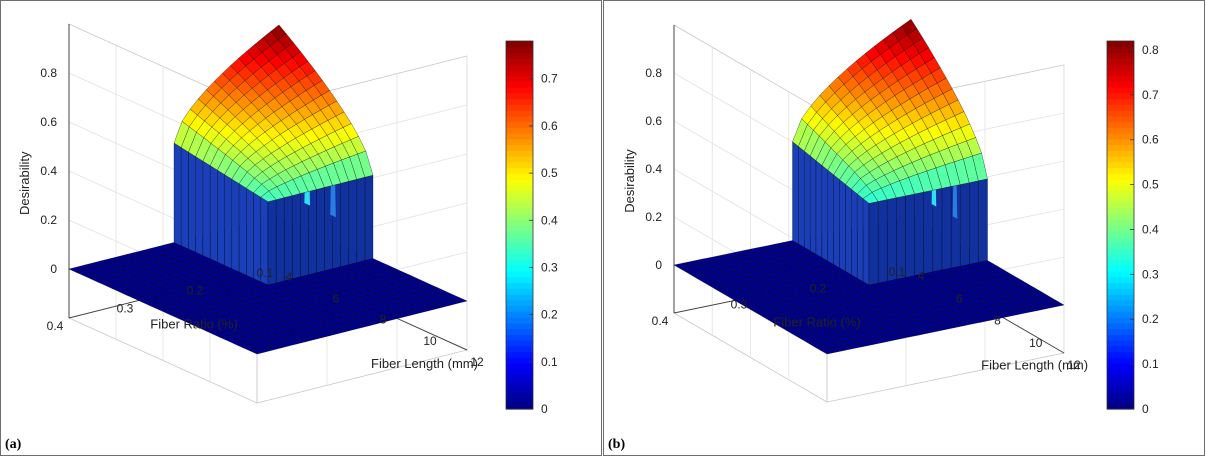  What do you see at coordinates (477, 362) in the screenshot?
I see `x-tick-label: 12` at bounding box center [477, 362].